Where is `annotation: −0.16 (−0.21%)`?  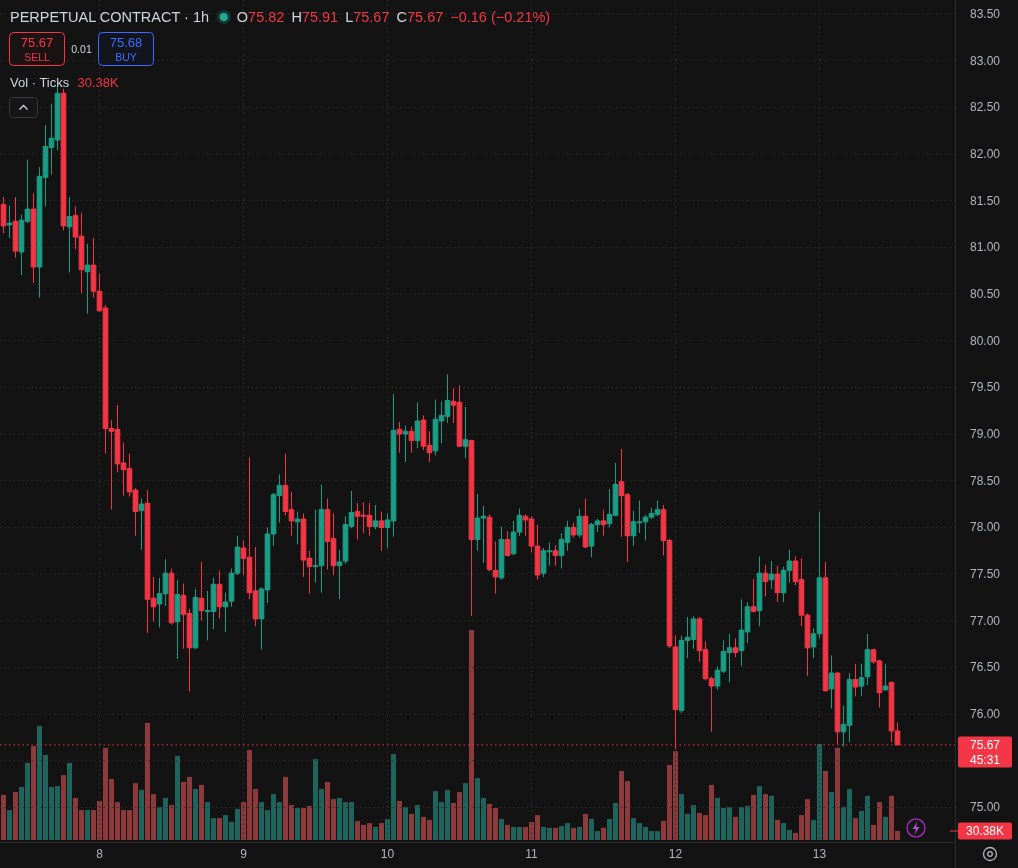
annotation: −0.16 (−0.21%) is located at coordinates (500, 17).